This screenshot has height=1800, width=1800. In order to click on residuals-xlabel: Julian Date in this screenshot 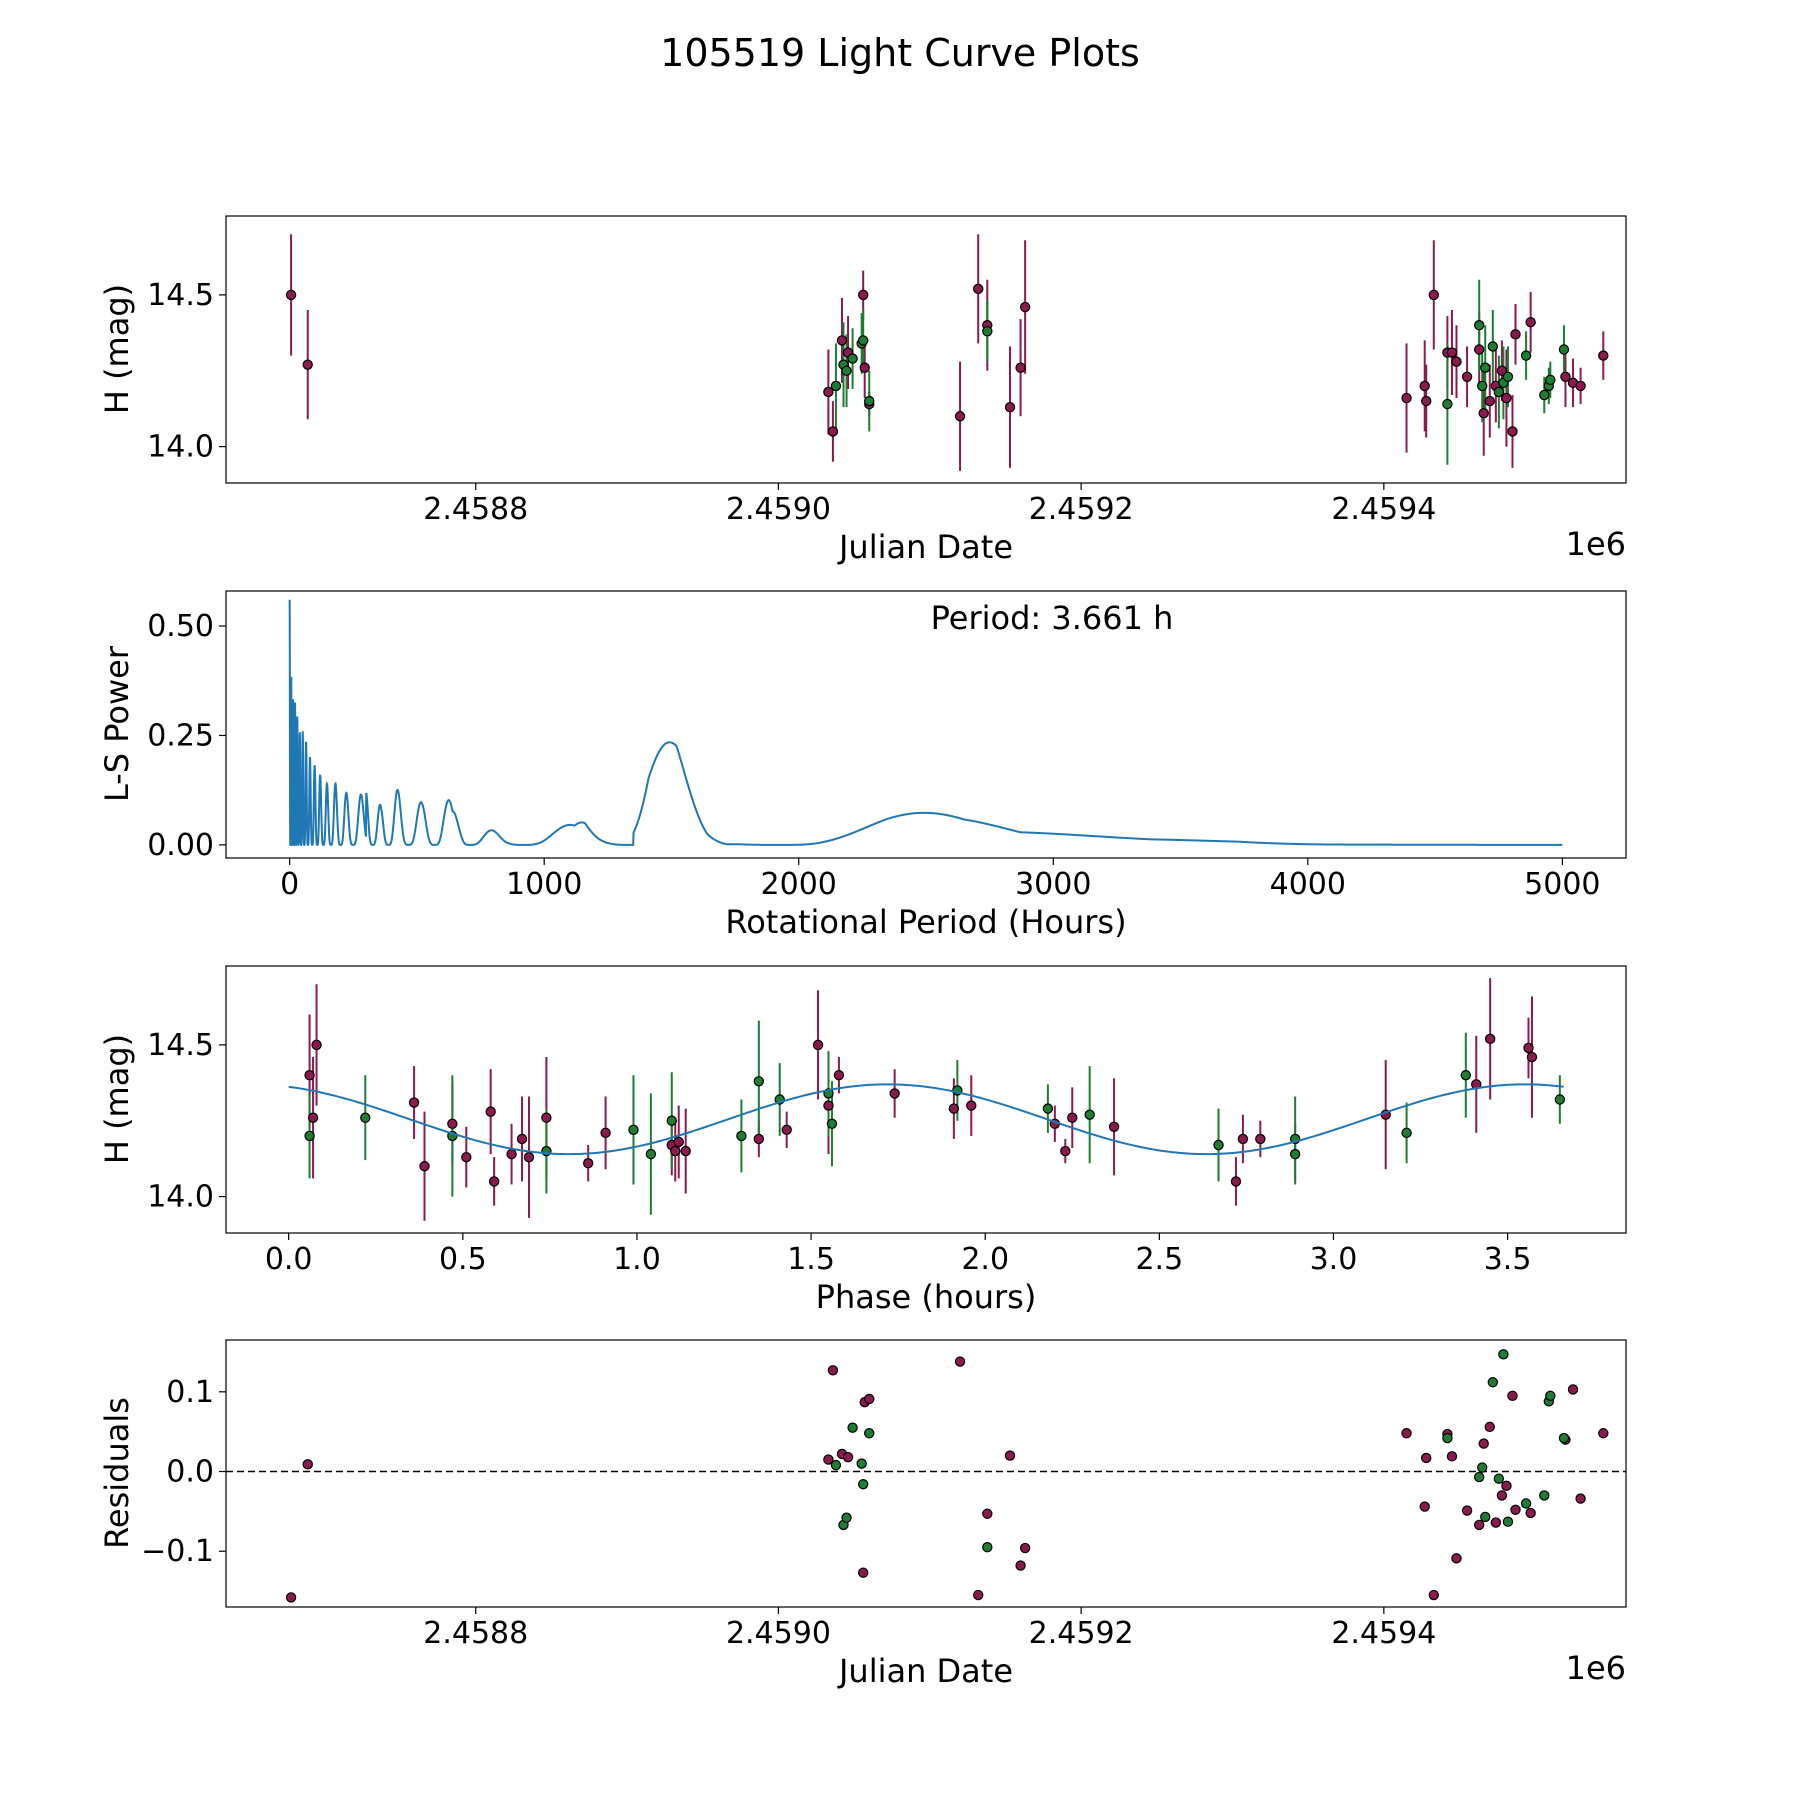, I will do `click(925, 1671)`.